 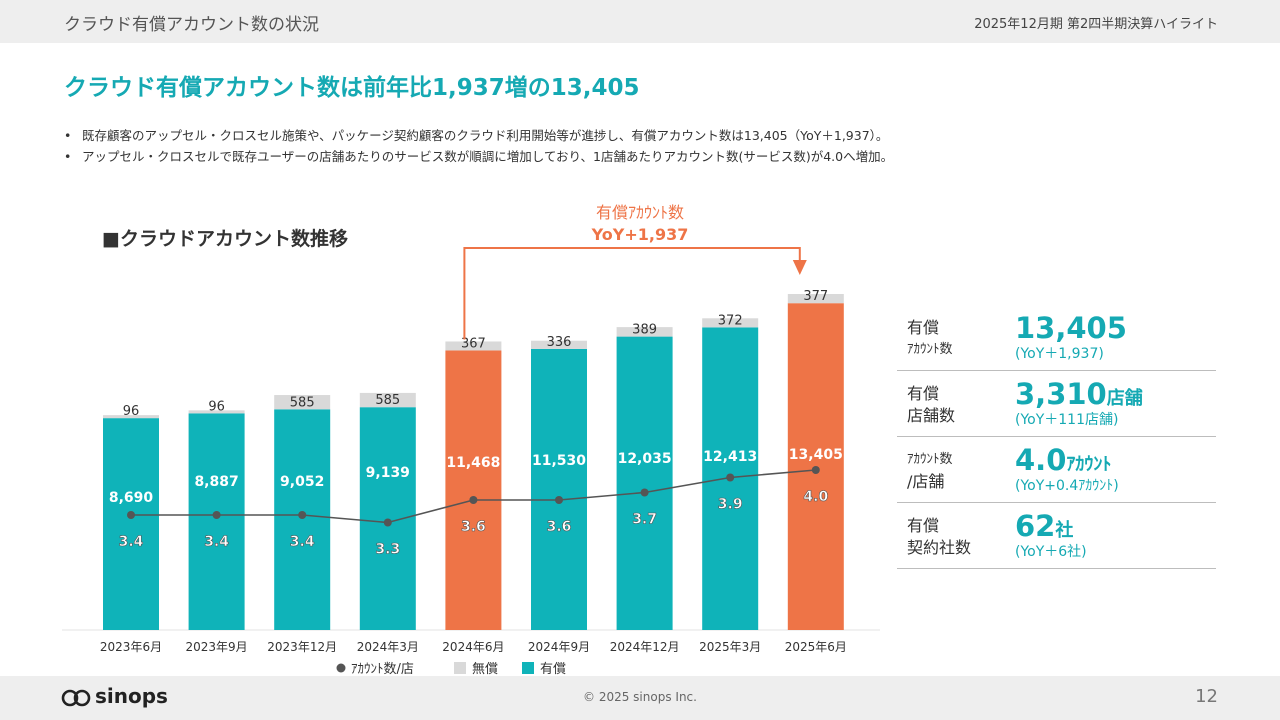 What do you see at coordinates (640, 21) in the screenshot?
I see `top-header-bar: クラウド有償アカウント数の状況 2025年12月期 第2四半期決算ハイライト` at bounding box center [640, 21].